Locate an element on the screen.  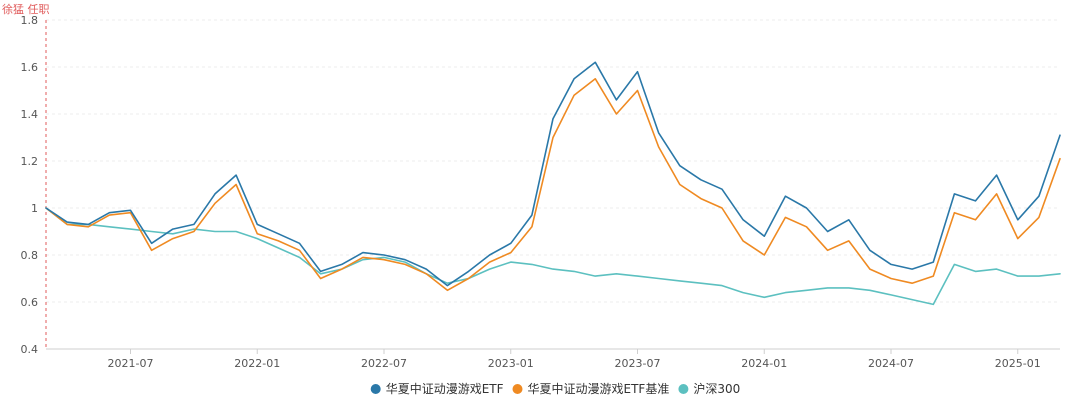
y-axis: 0.4 0.6 0.8 1 1.2 1.4 1.6 1.8 is located at coordinates (30, 185).